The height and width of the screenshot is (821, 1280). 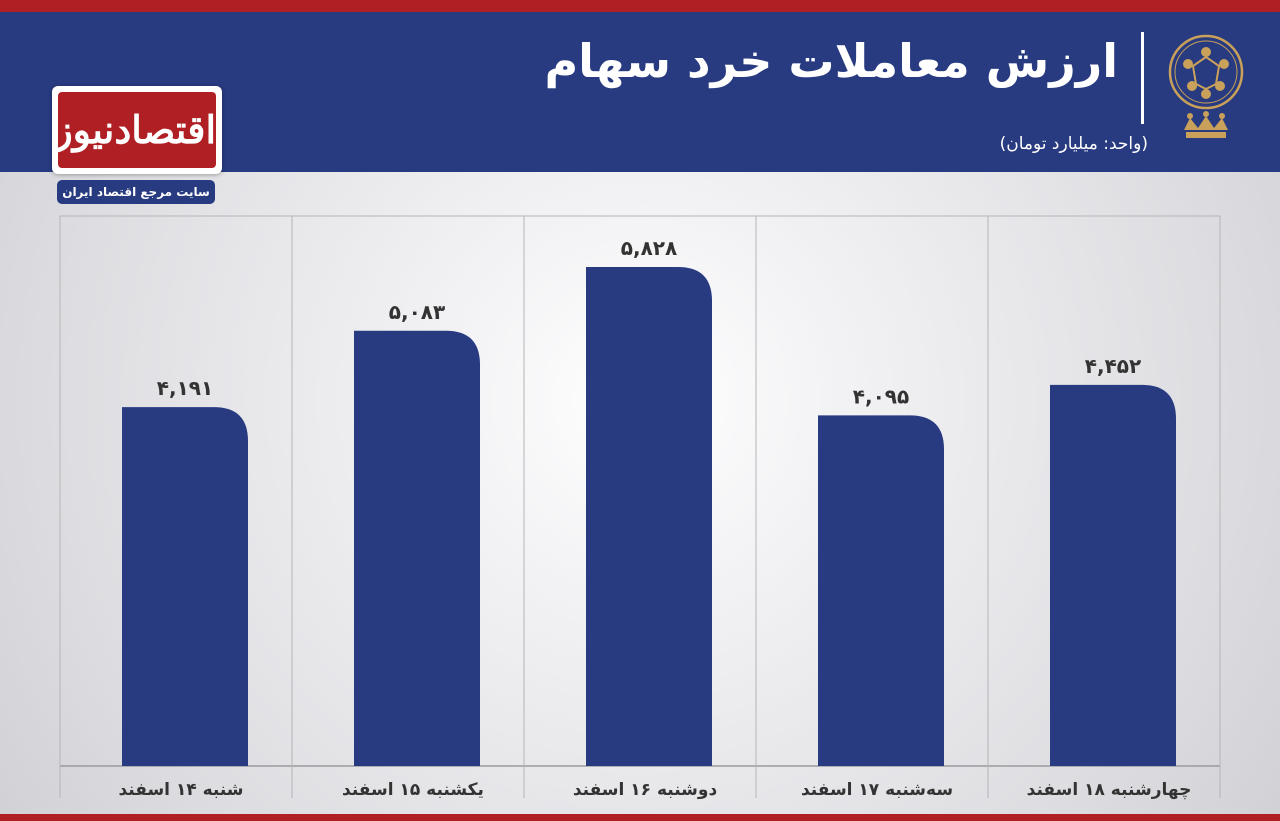 What do you see at coordinates (180, 790) in the screenshot?
I see `x-tick-label-1: شنبه ۱۴ اسفند` at bounding box center [180, 790].